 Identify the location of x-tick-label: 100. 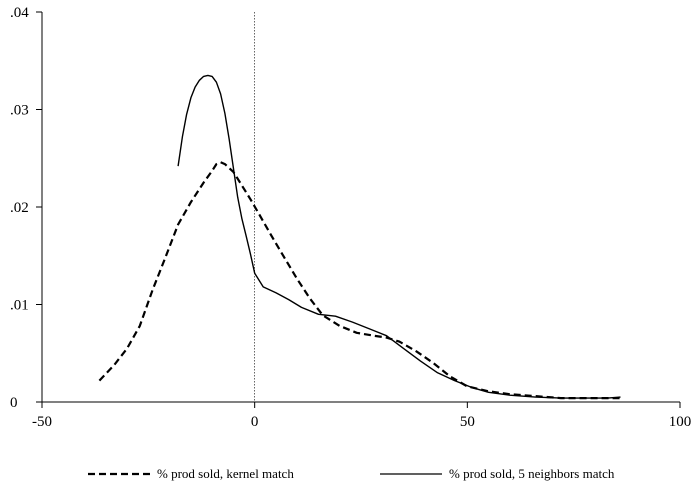
(680, 422).